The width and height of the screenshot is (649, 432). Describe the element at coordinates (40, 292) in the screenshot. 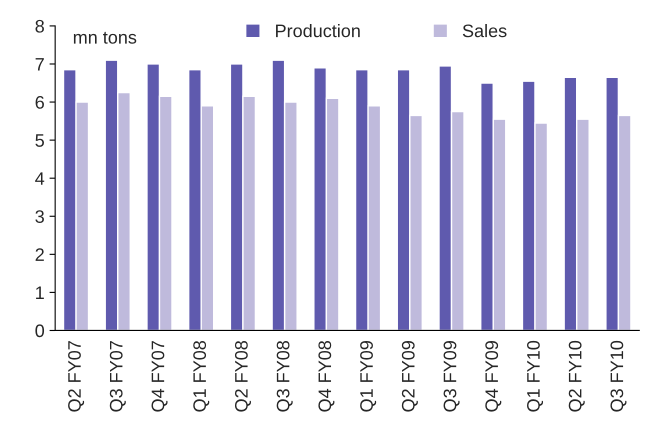

I see `y-tick-label: 1` at that location.